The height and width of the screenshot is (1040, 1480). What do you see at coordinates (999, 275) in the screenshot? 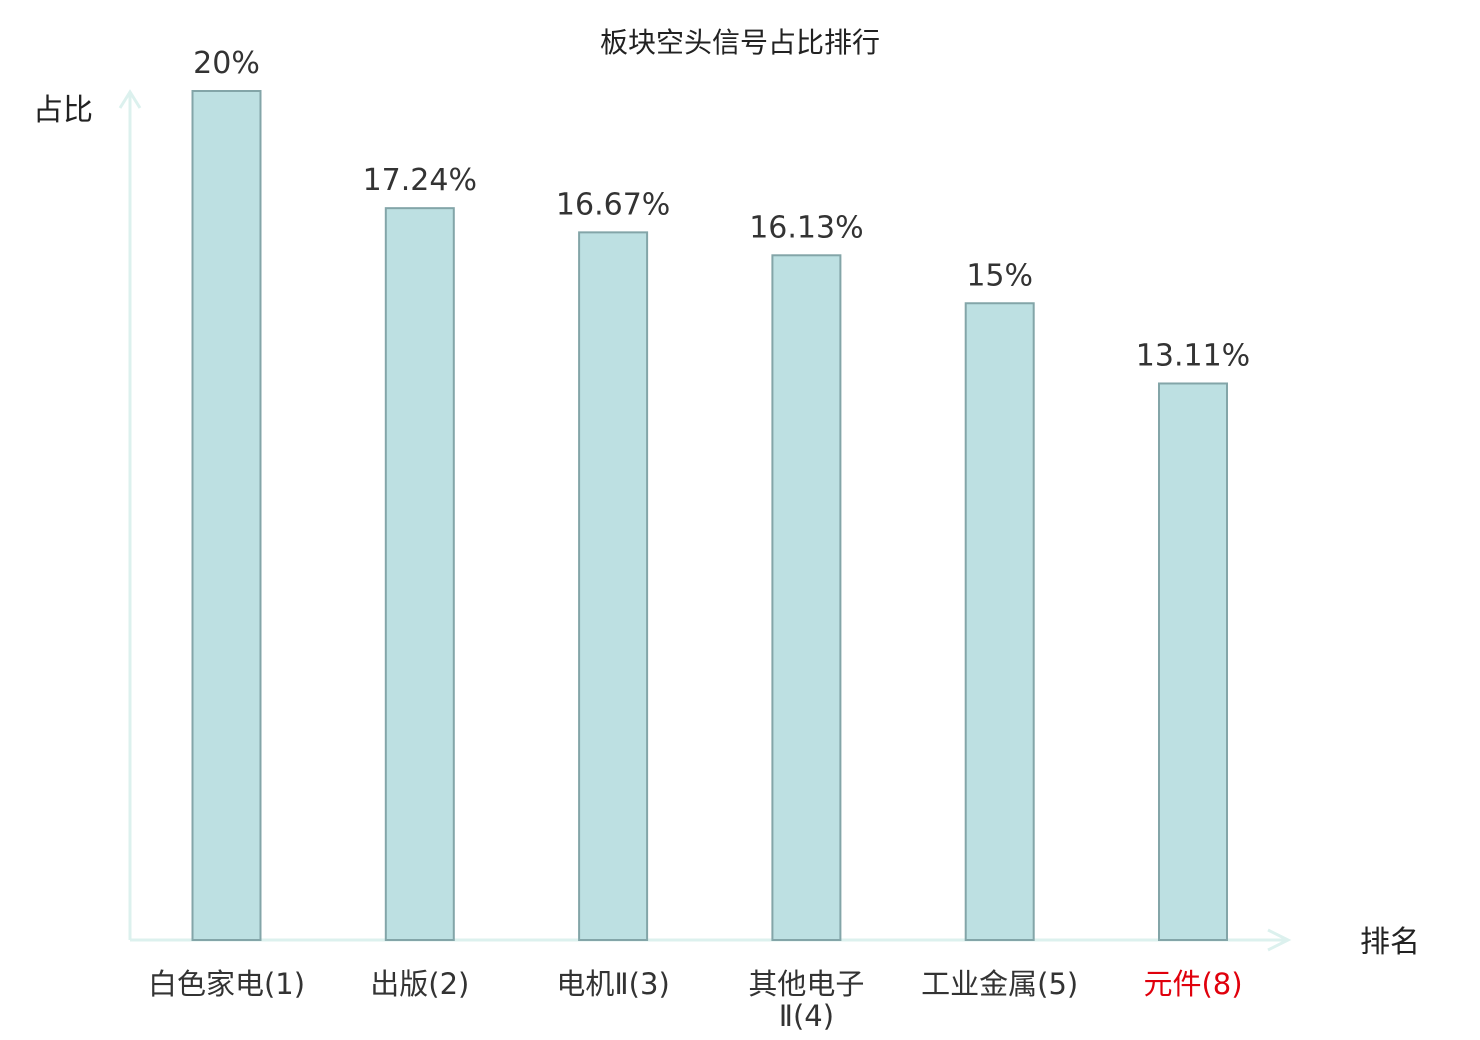
I see `value-label-5: 15%` at bounding box center [999, 275].